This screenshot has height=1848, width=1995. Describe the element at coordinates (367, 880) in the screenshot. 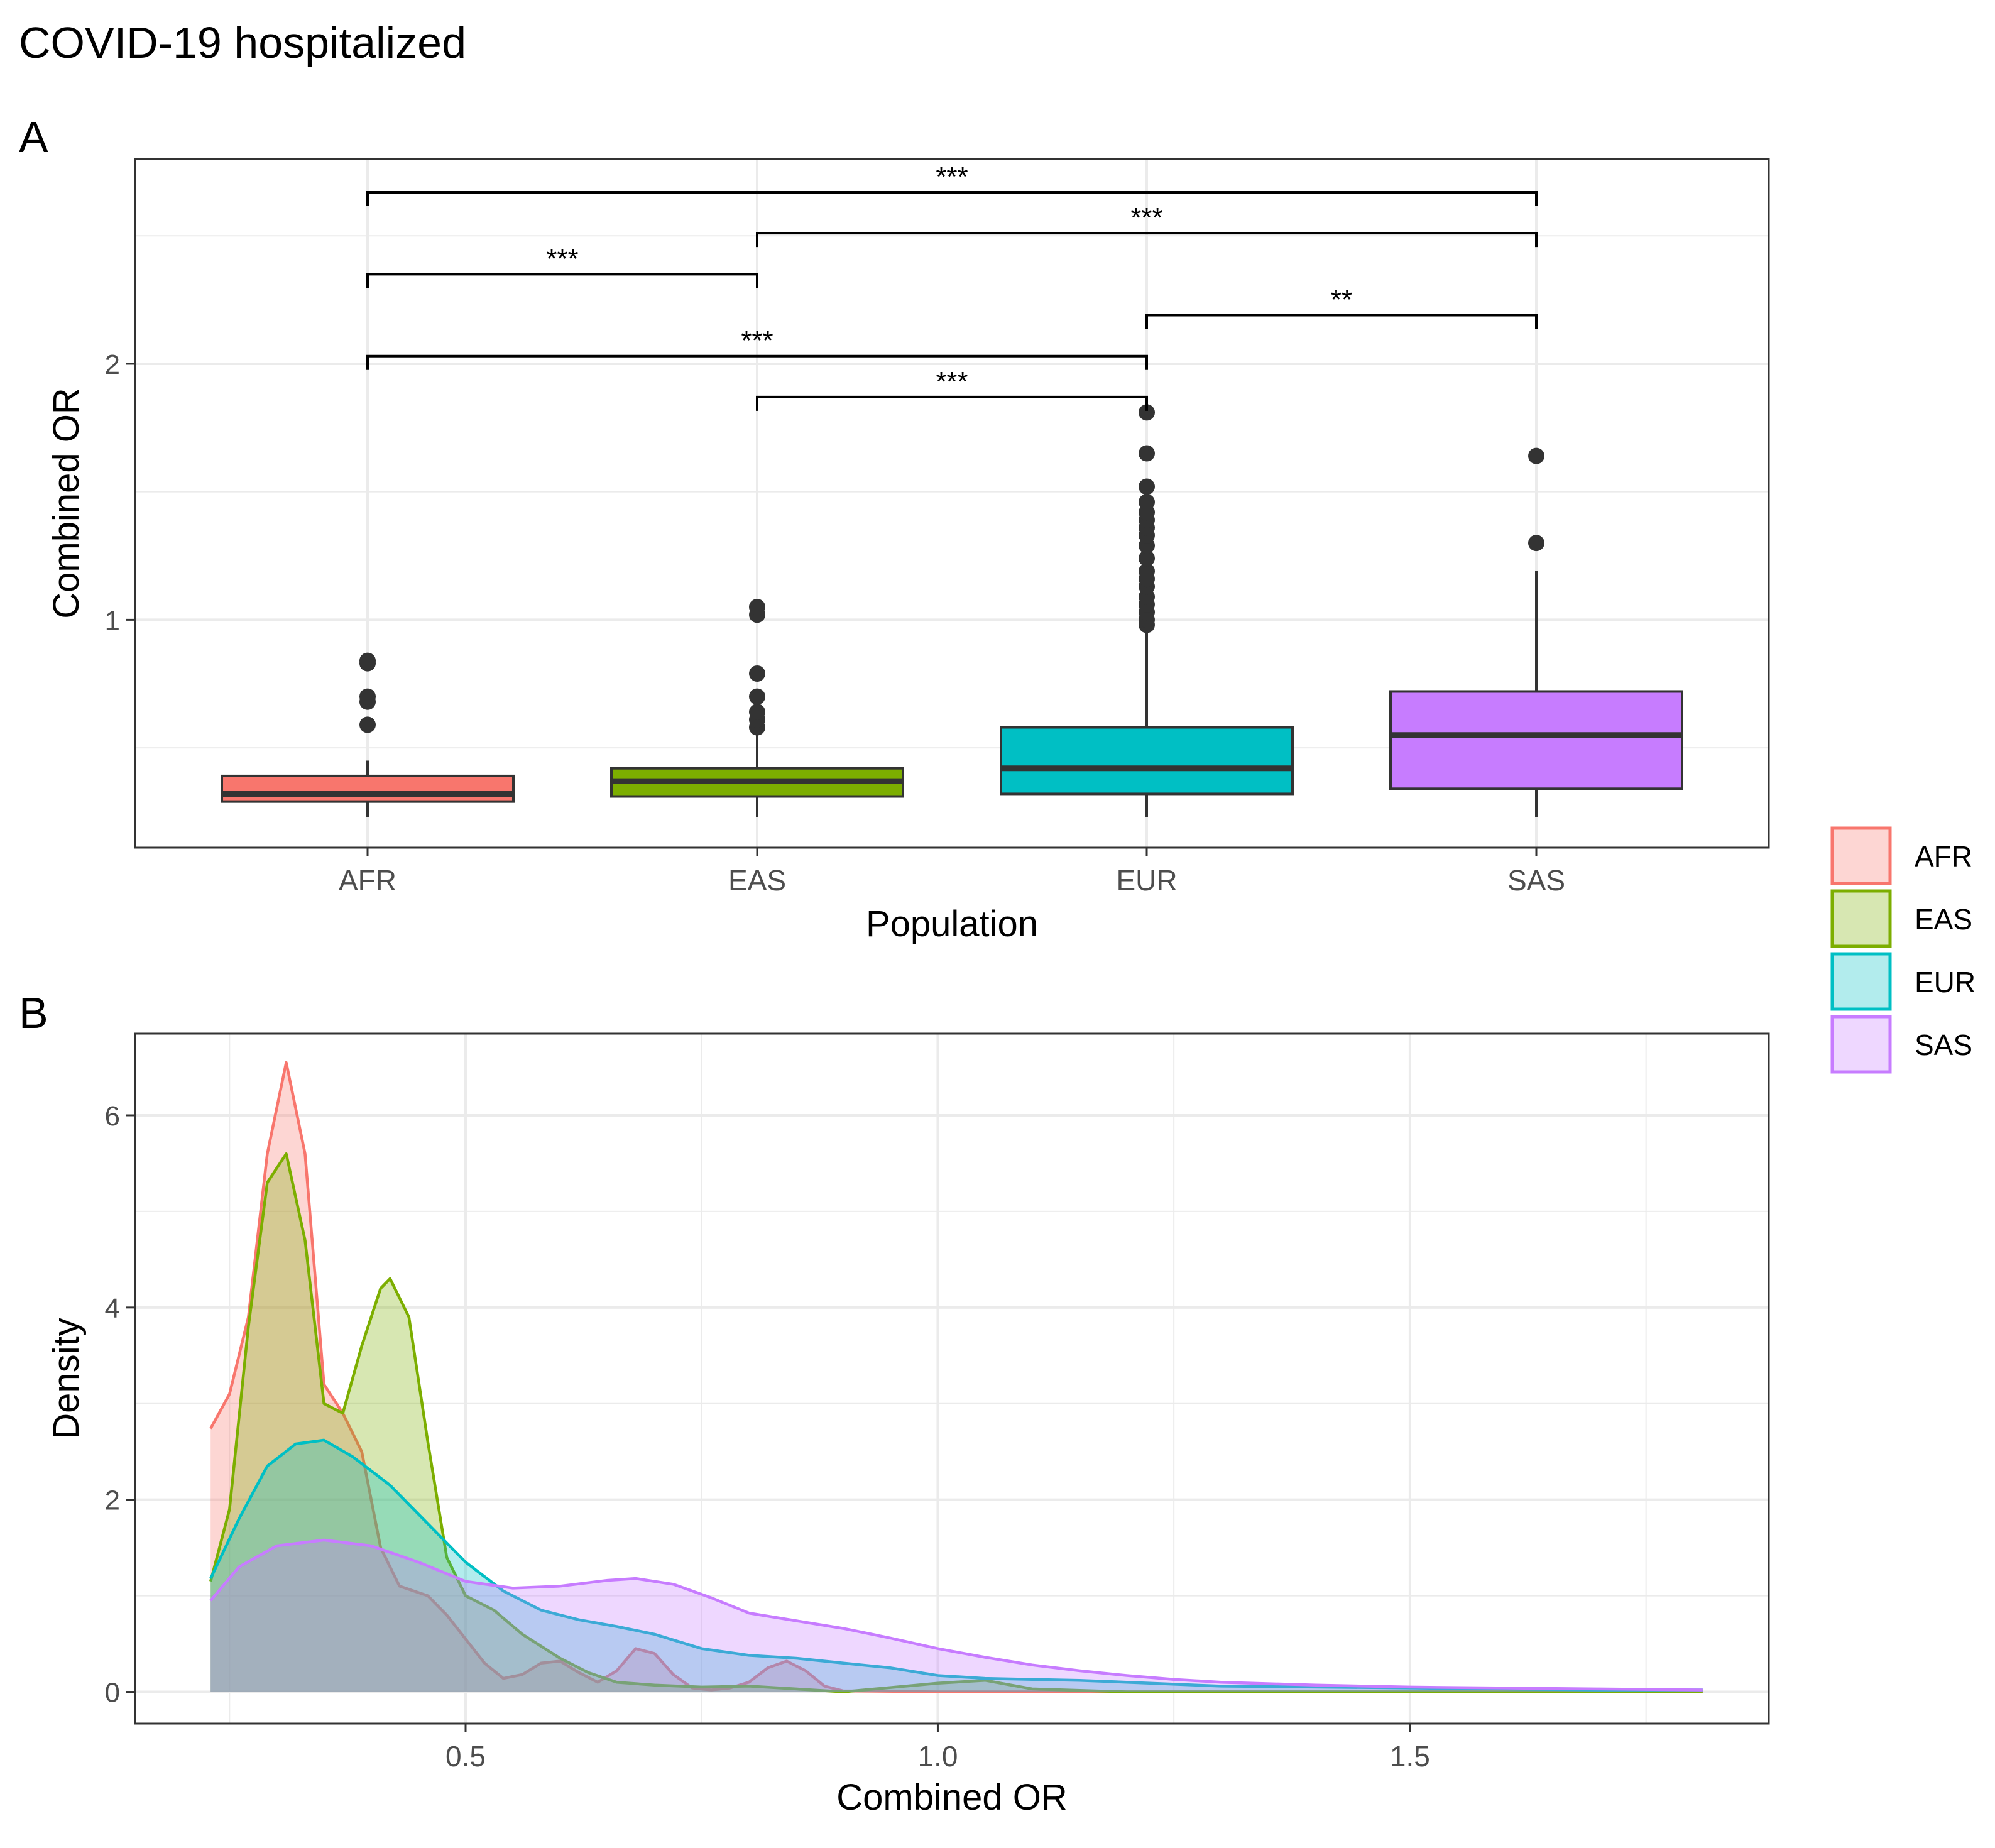

I see `x-tick-label: AFR` at that location.